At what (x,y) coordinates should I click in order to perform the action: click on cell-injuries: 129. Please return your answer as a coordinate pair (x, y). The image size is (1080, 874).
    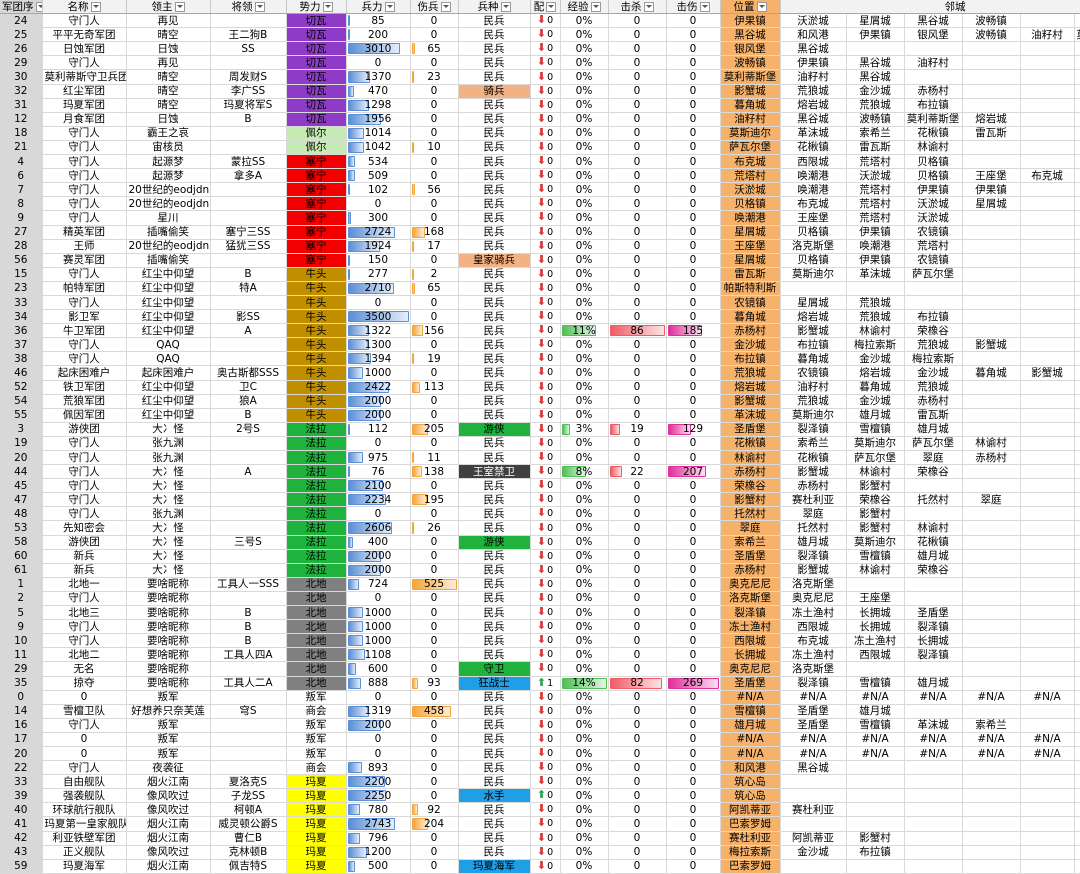
    Looking at the image, I should click on (693, 429).